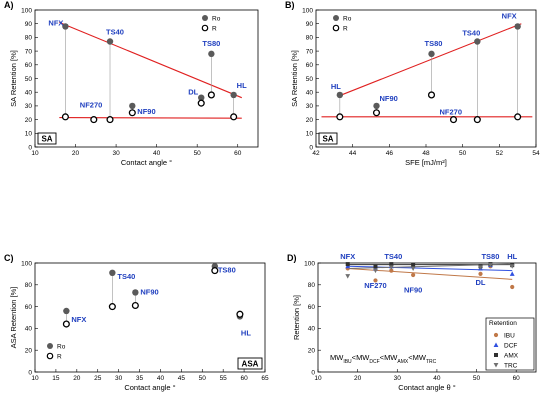  What do you see at coordinates (146, 111) in the screenshot?
I see `point-label-nf90: NF90` at bounding box center [146, 111].